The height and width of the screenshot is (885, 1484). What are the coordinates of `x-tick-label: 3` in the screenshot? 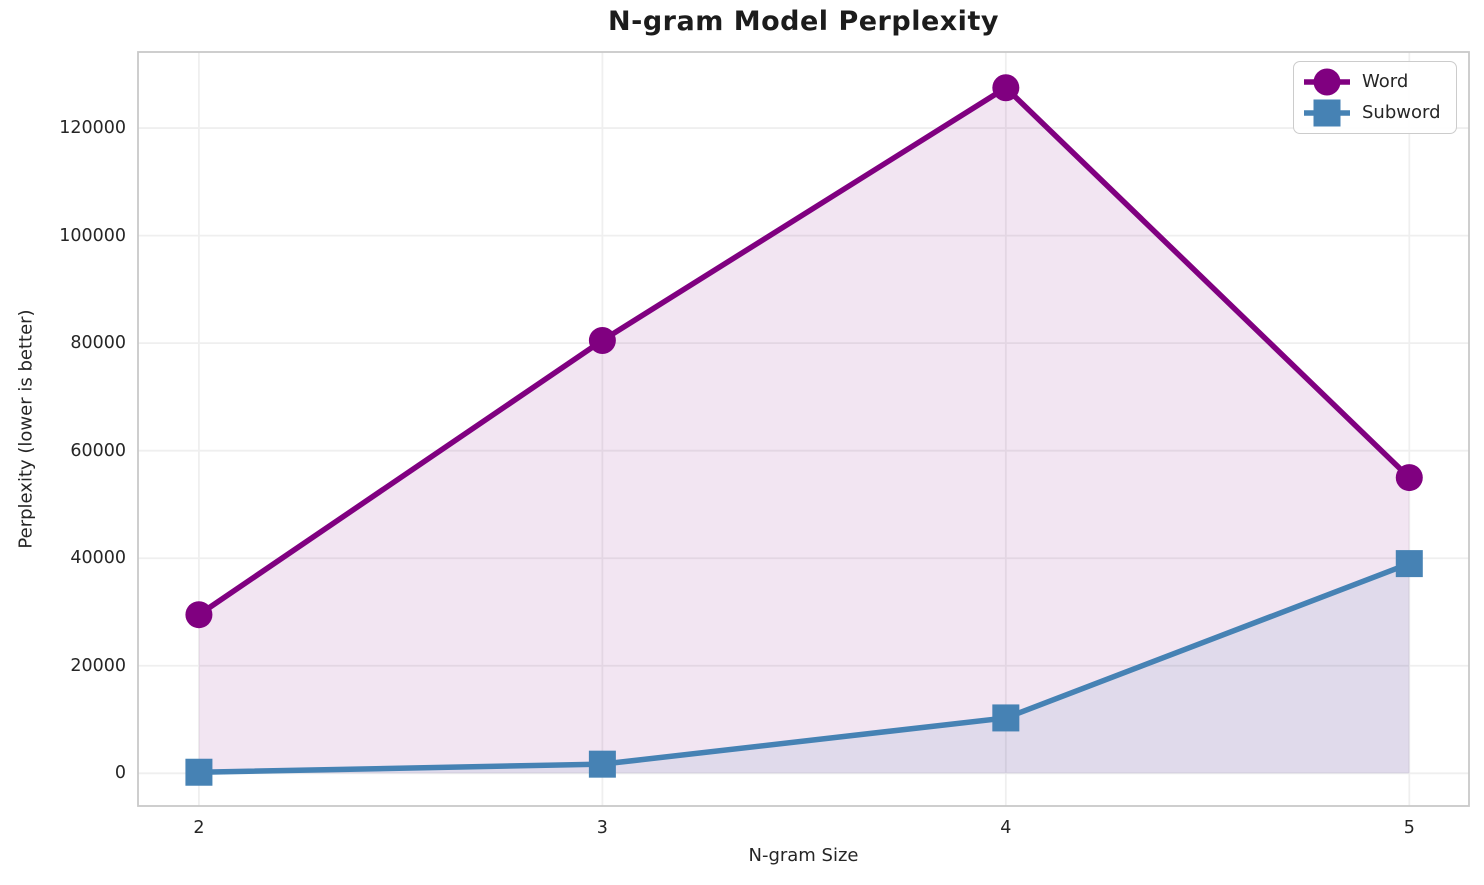 It's located at (602, 828).